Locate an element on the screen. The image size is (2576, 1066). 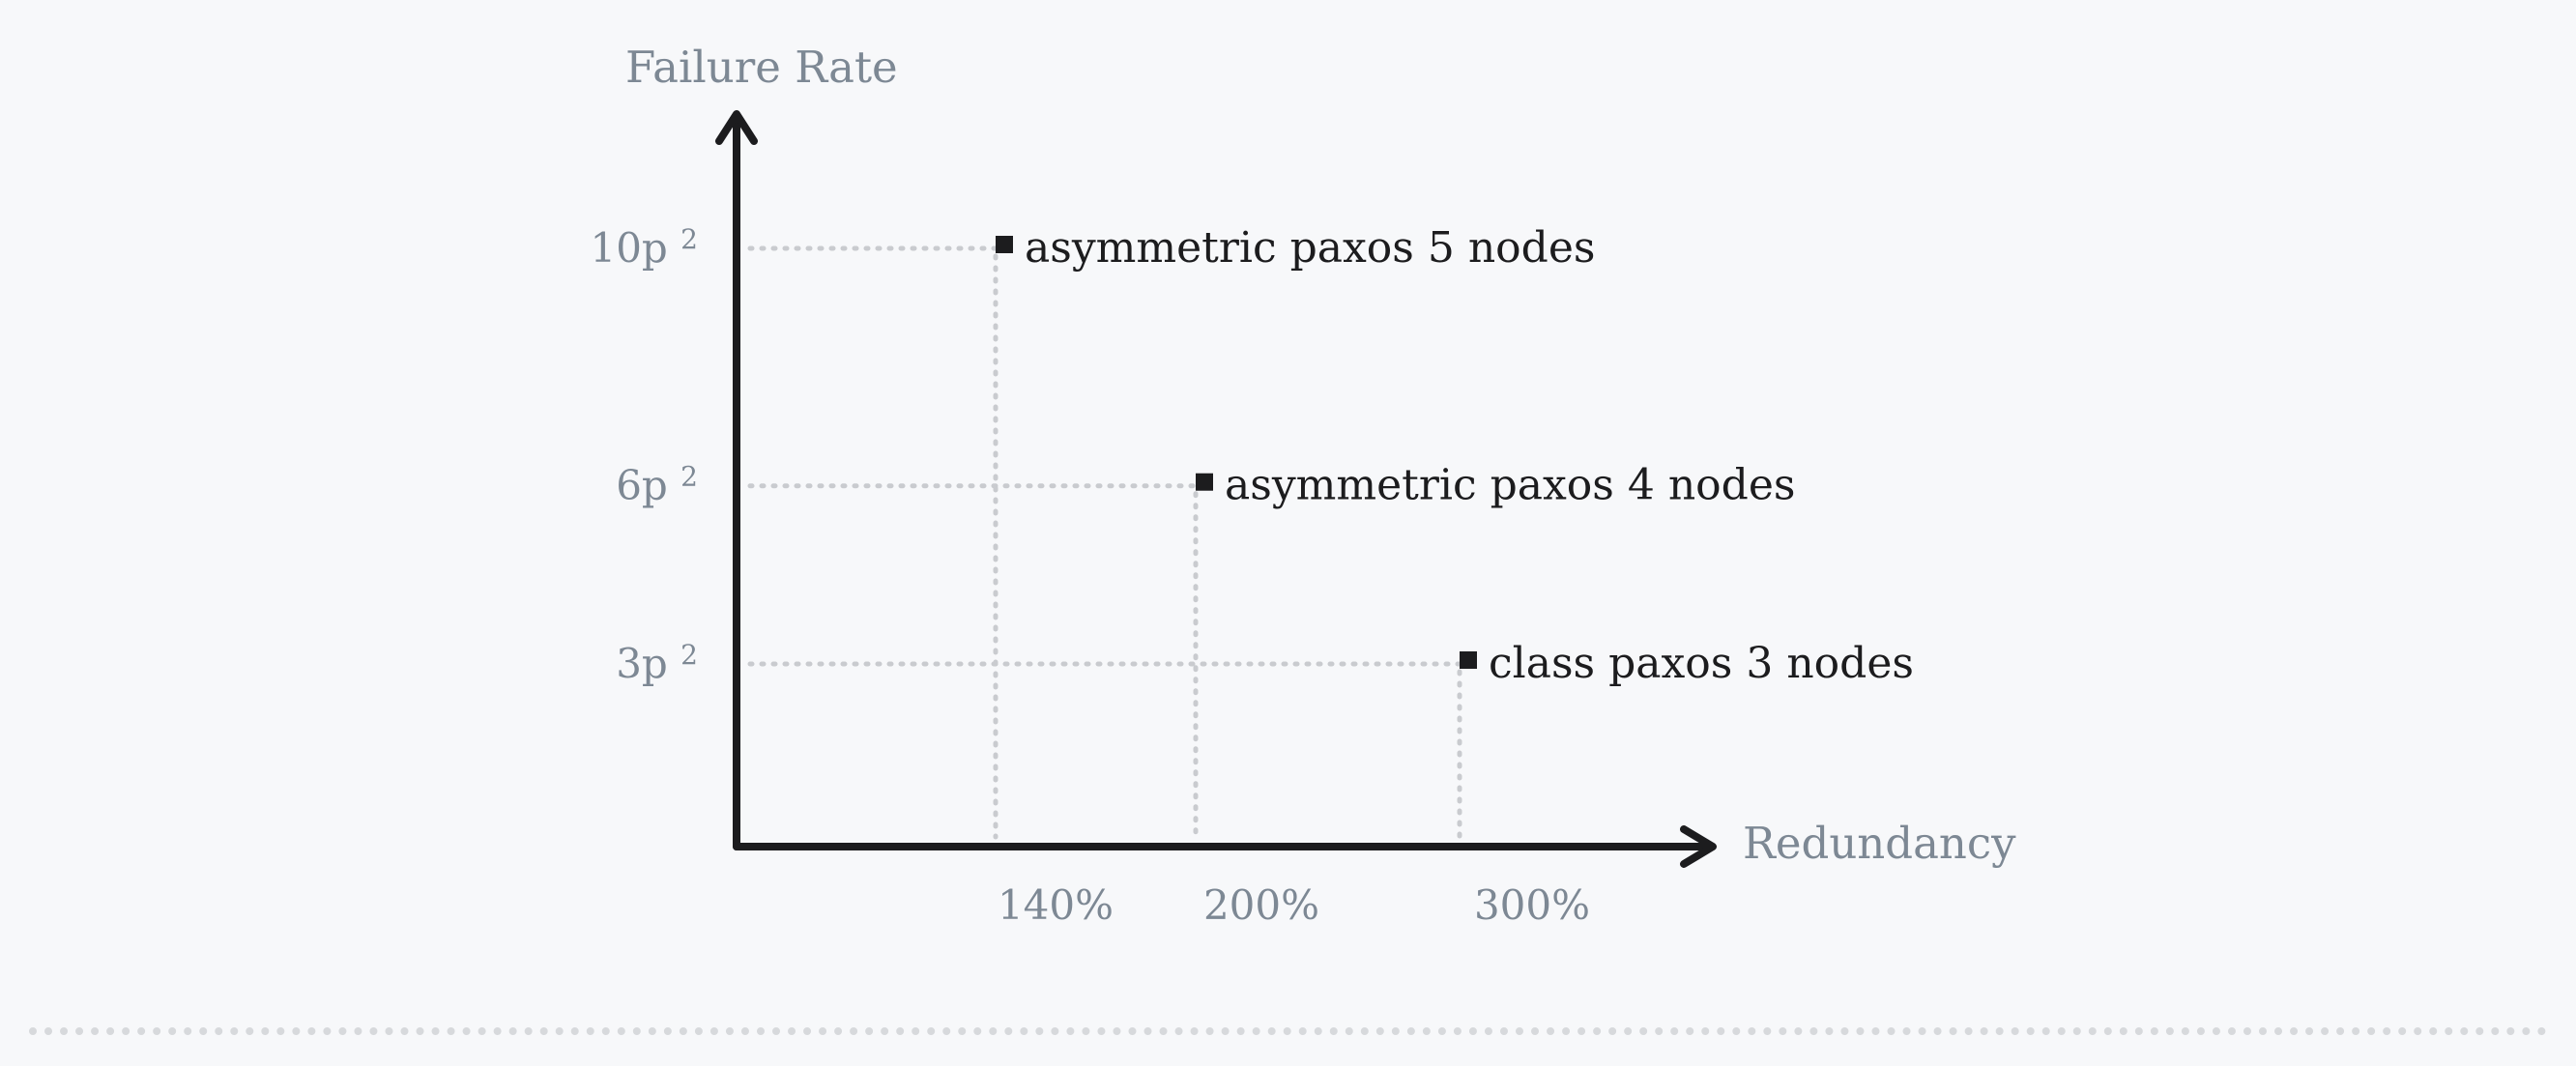
x-tick-labels: 140% 200% 300% is located at coordinates (1294, 905).